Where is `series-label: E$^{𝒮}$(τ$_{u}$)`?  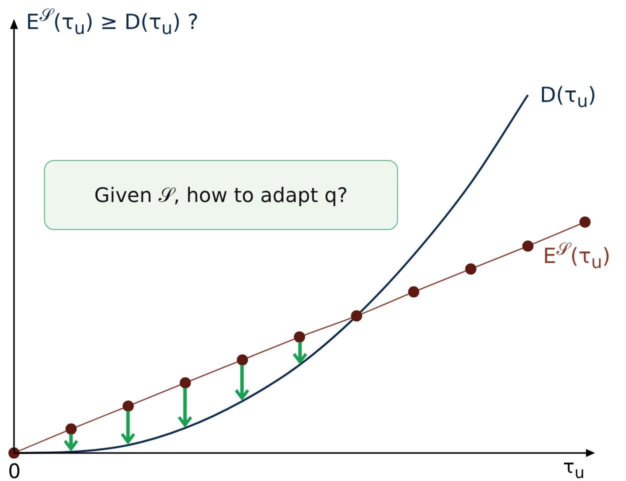 series-label: E$^{𝒮}$(τ$_{u}$) is located at coordinates (576, 257).